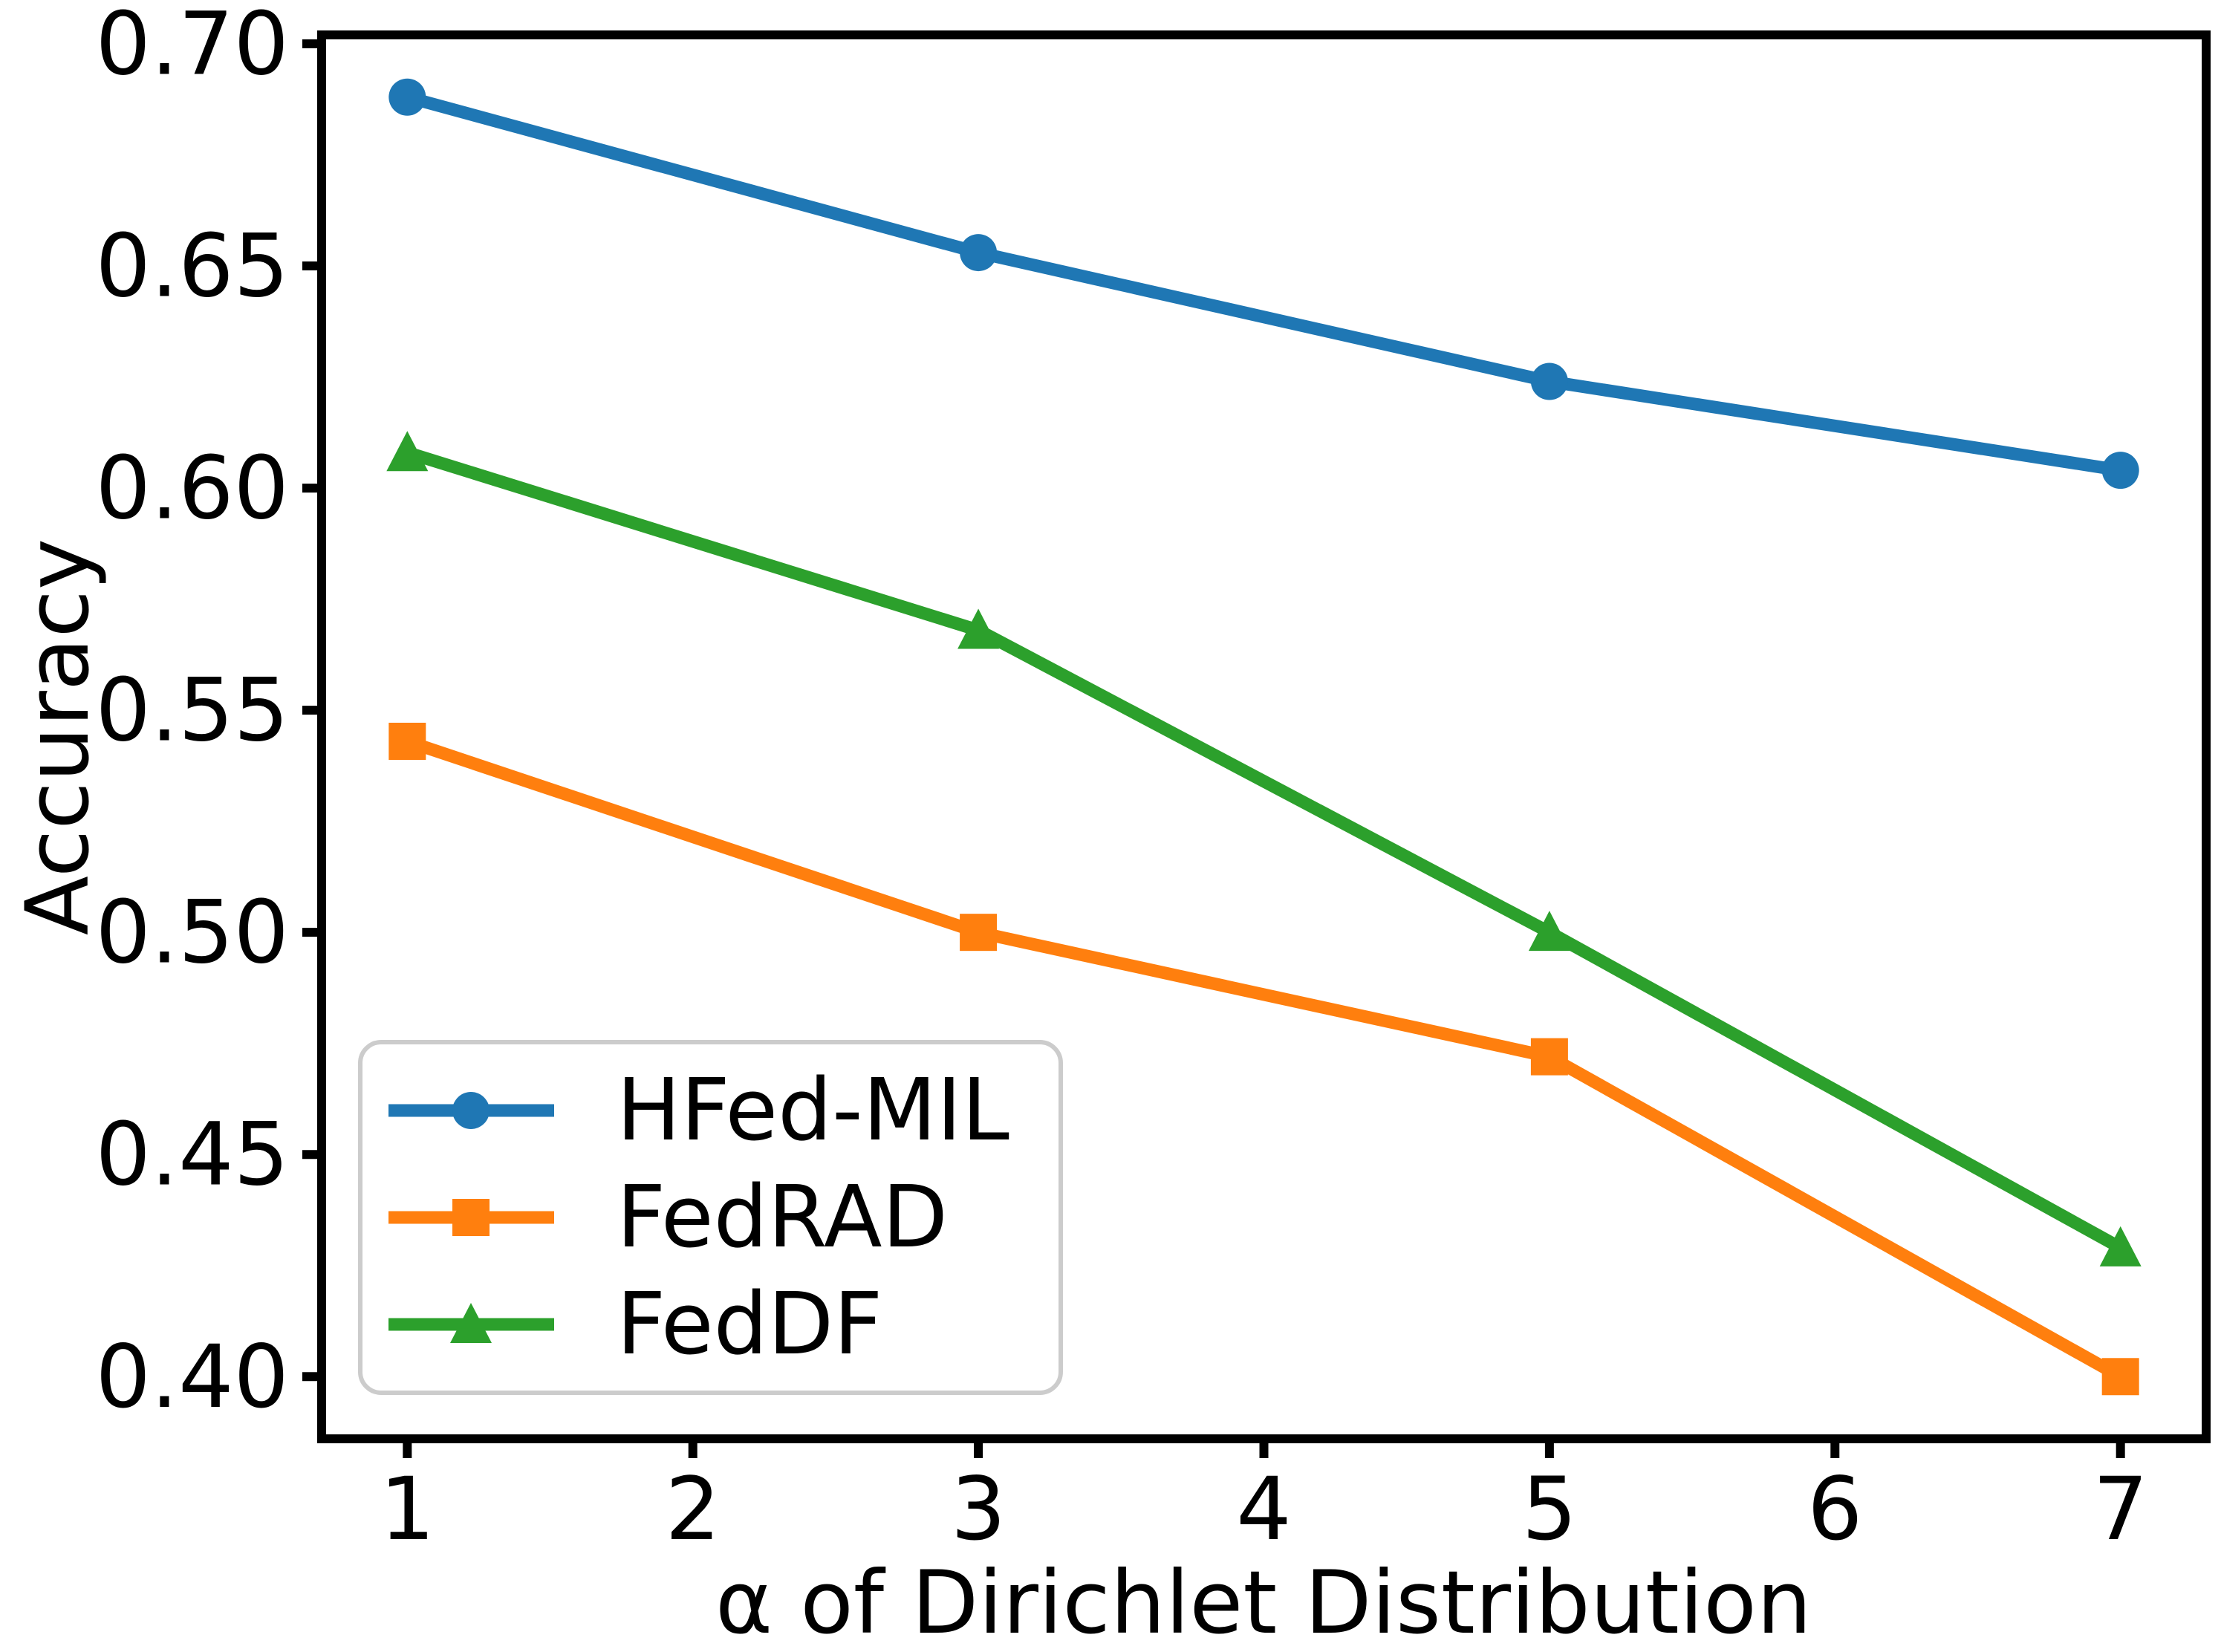 Image resolution: width=2221 pixels, height=1652 pixels. What do you see at coordinates (408, 1509) in the screenshot?
I see `x-tick-label: 1` at bounding box center [408, 1509].